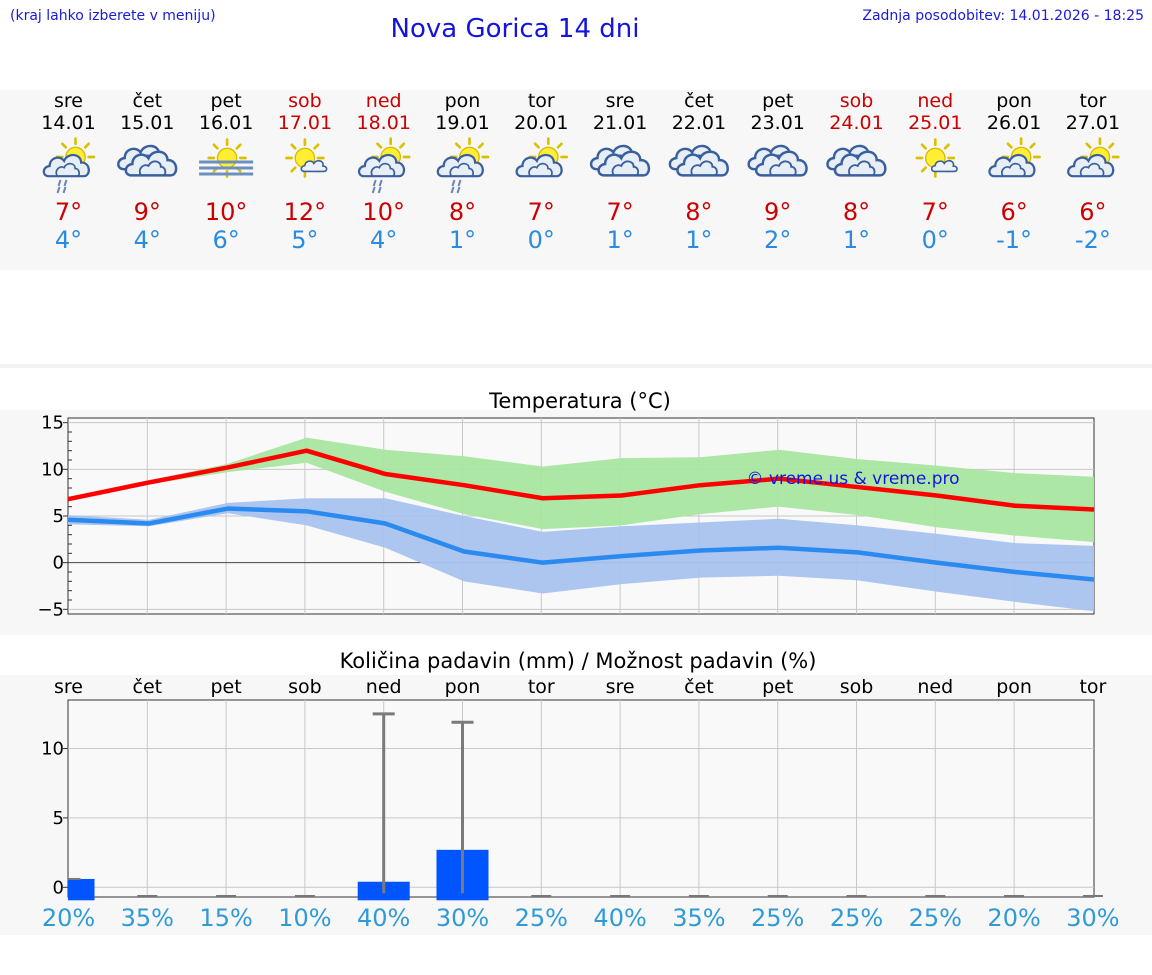 This screenshot has width=1152, height=975. Describe the element at coordinates (576, 366) in the screenshot. I see `section-divider` at that location.